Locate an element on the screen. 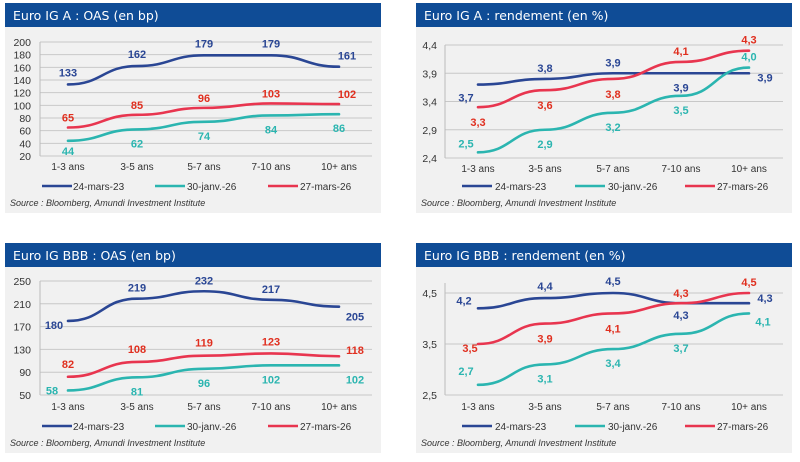 This screenshot has width=800, height=462. data-label: 219 is located at coordinates (137, 289).